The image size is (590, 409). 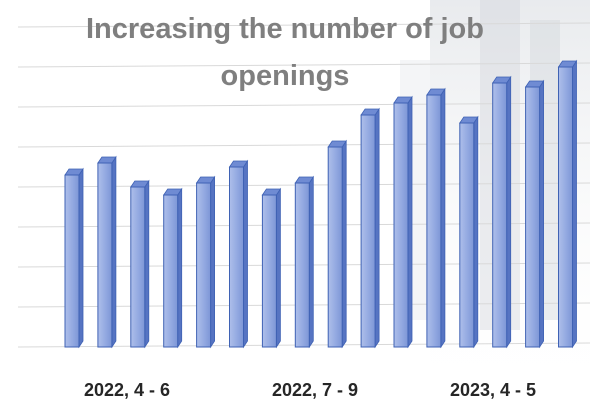 I want to click on x-axis-label-2: 2022, 7 - 9, so click(x=315, y=390).